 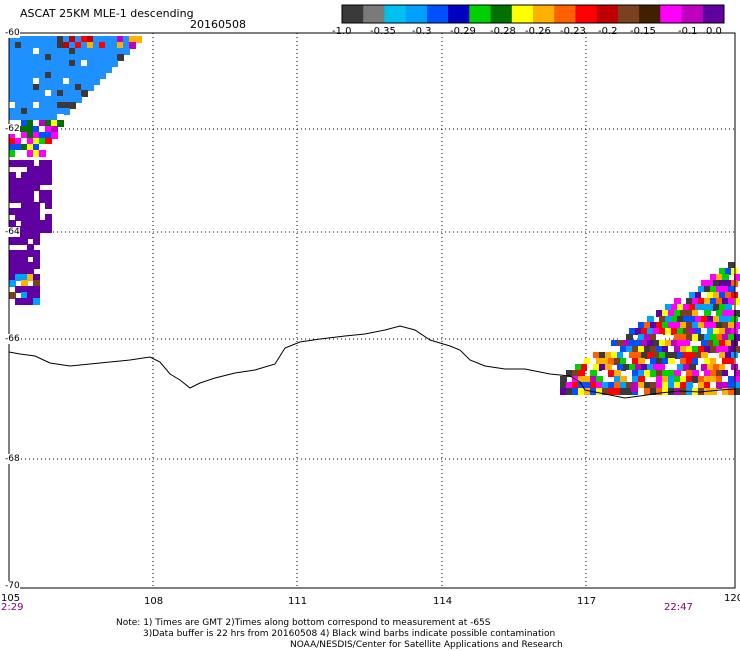 What do you see at coordinates (342, 31) in the screenshot?
I see `colorbar-label: -1.0` at bounding box center [342, 31].